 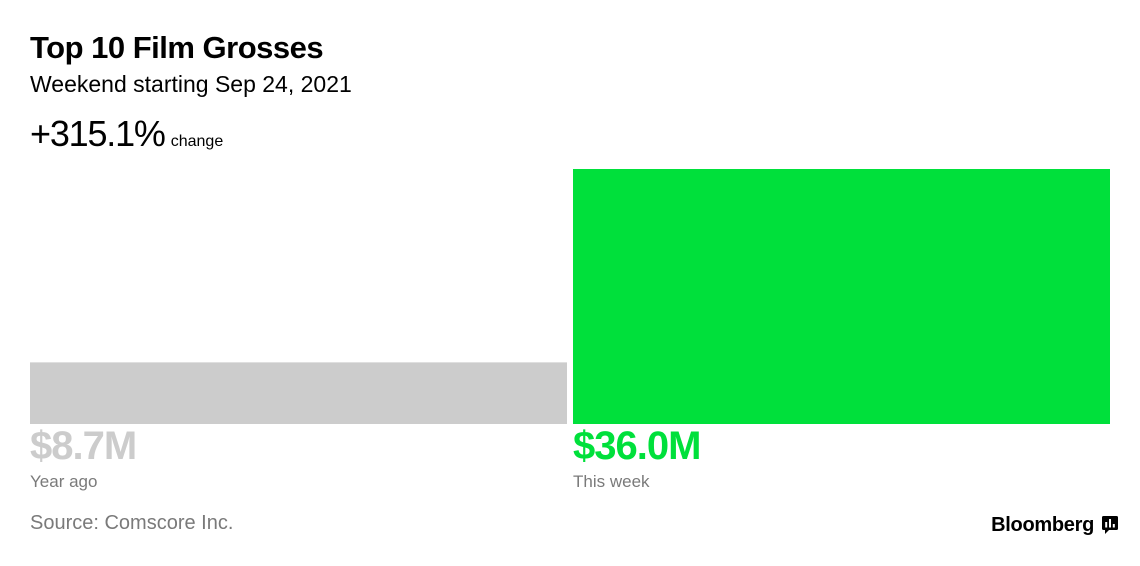 What do you see at coordinates (197, 141) in the screenshot?
I see `change-unit: change` at bounding box center [197, 141].